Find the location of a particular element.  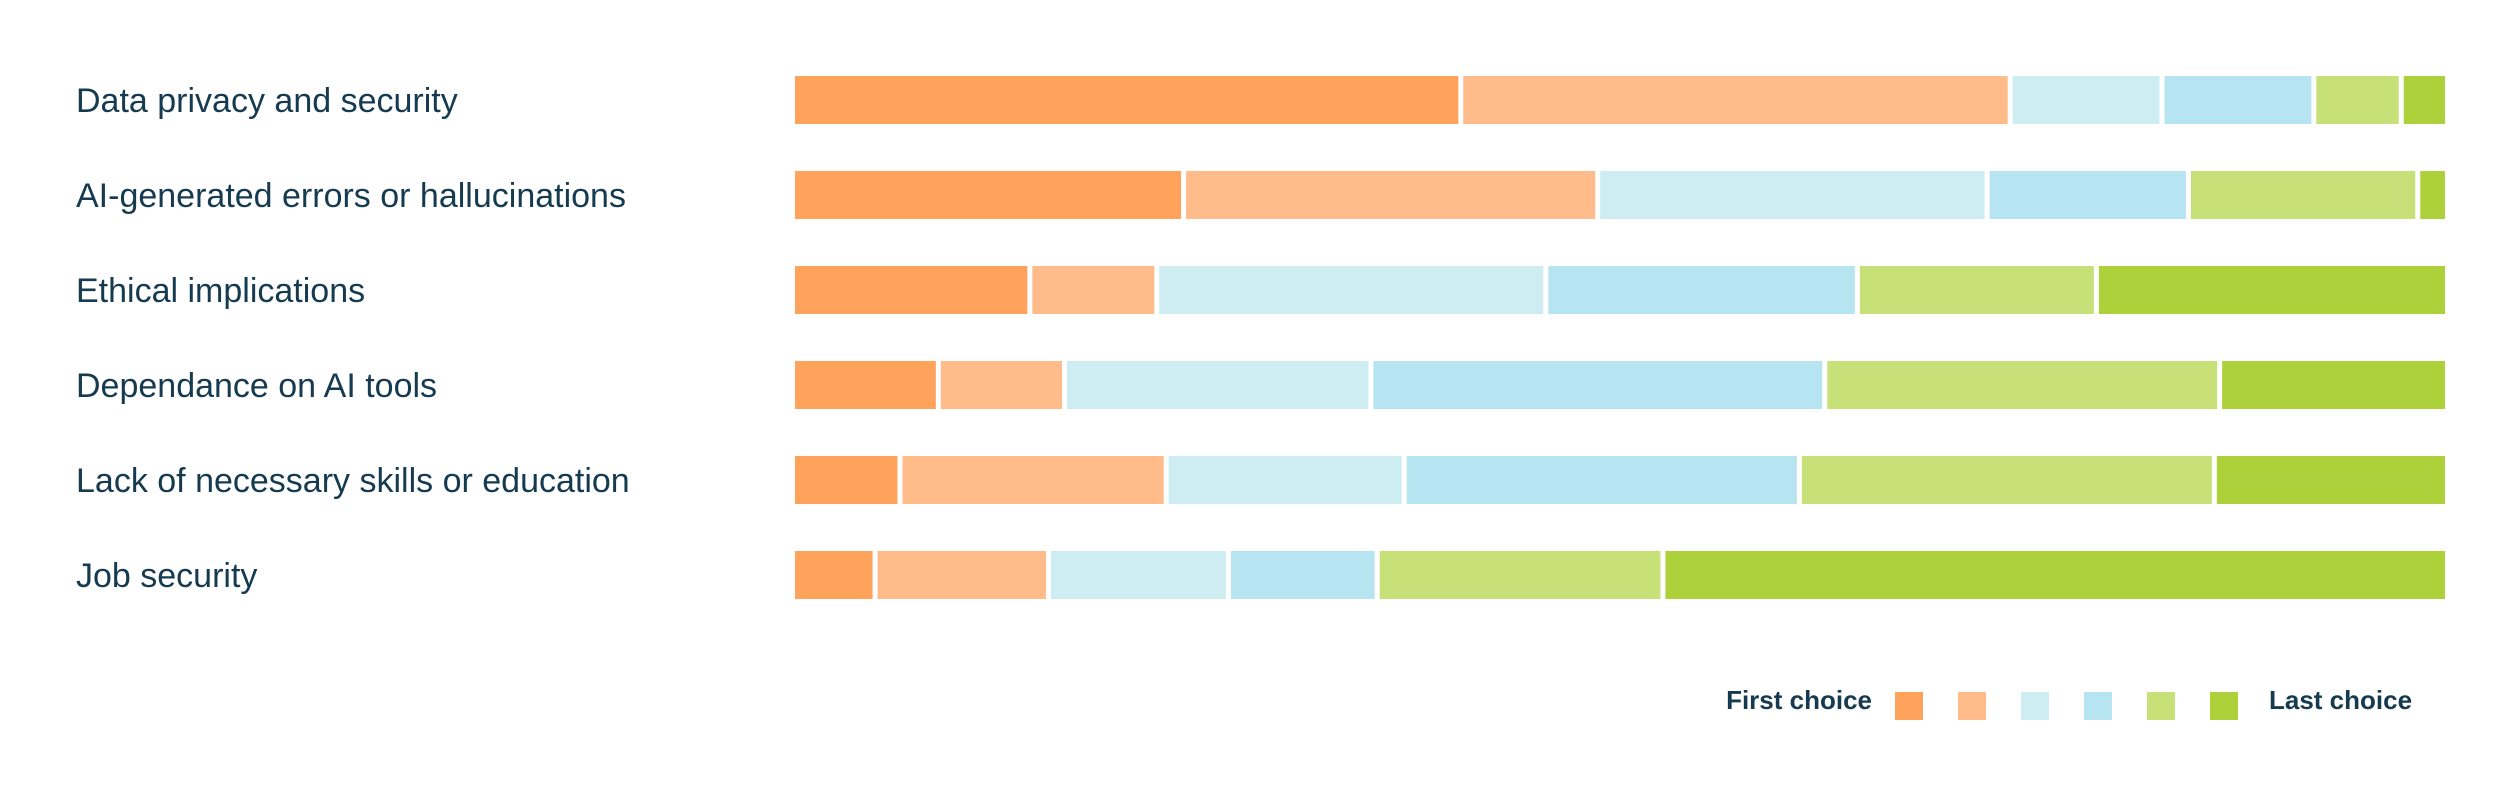

category-label: Data privacy and security is located at coordinates (267, 101).